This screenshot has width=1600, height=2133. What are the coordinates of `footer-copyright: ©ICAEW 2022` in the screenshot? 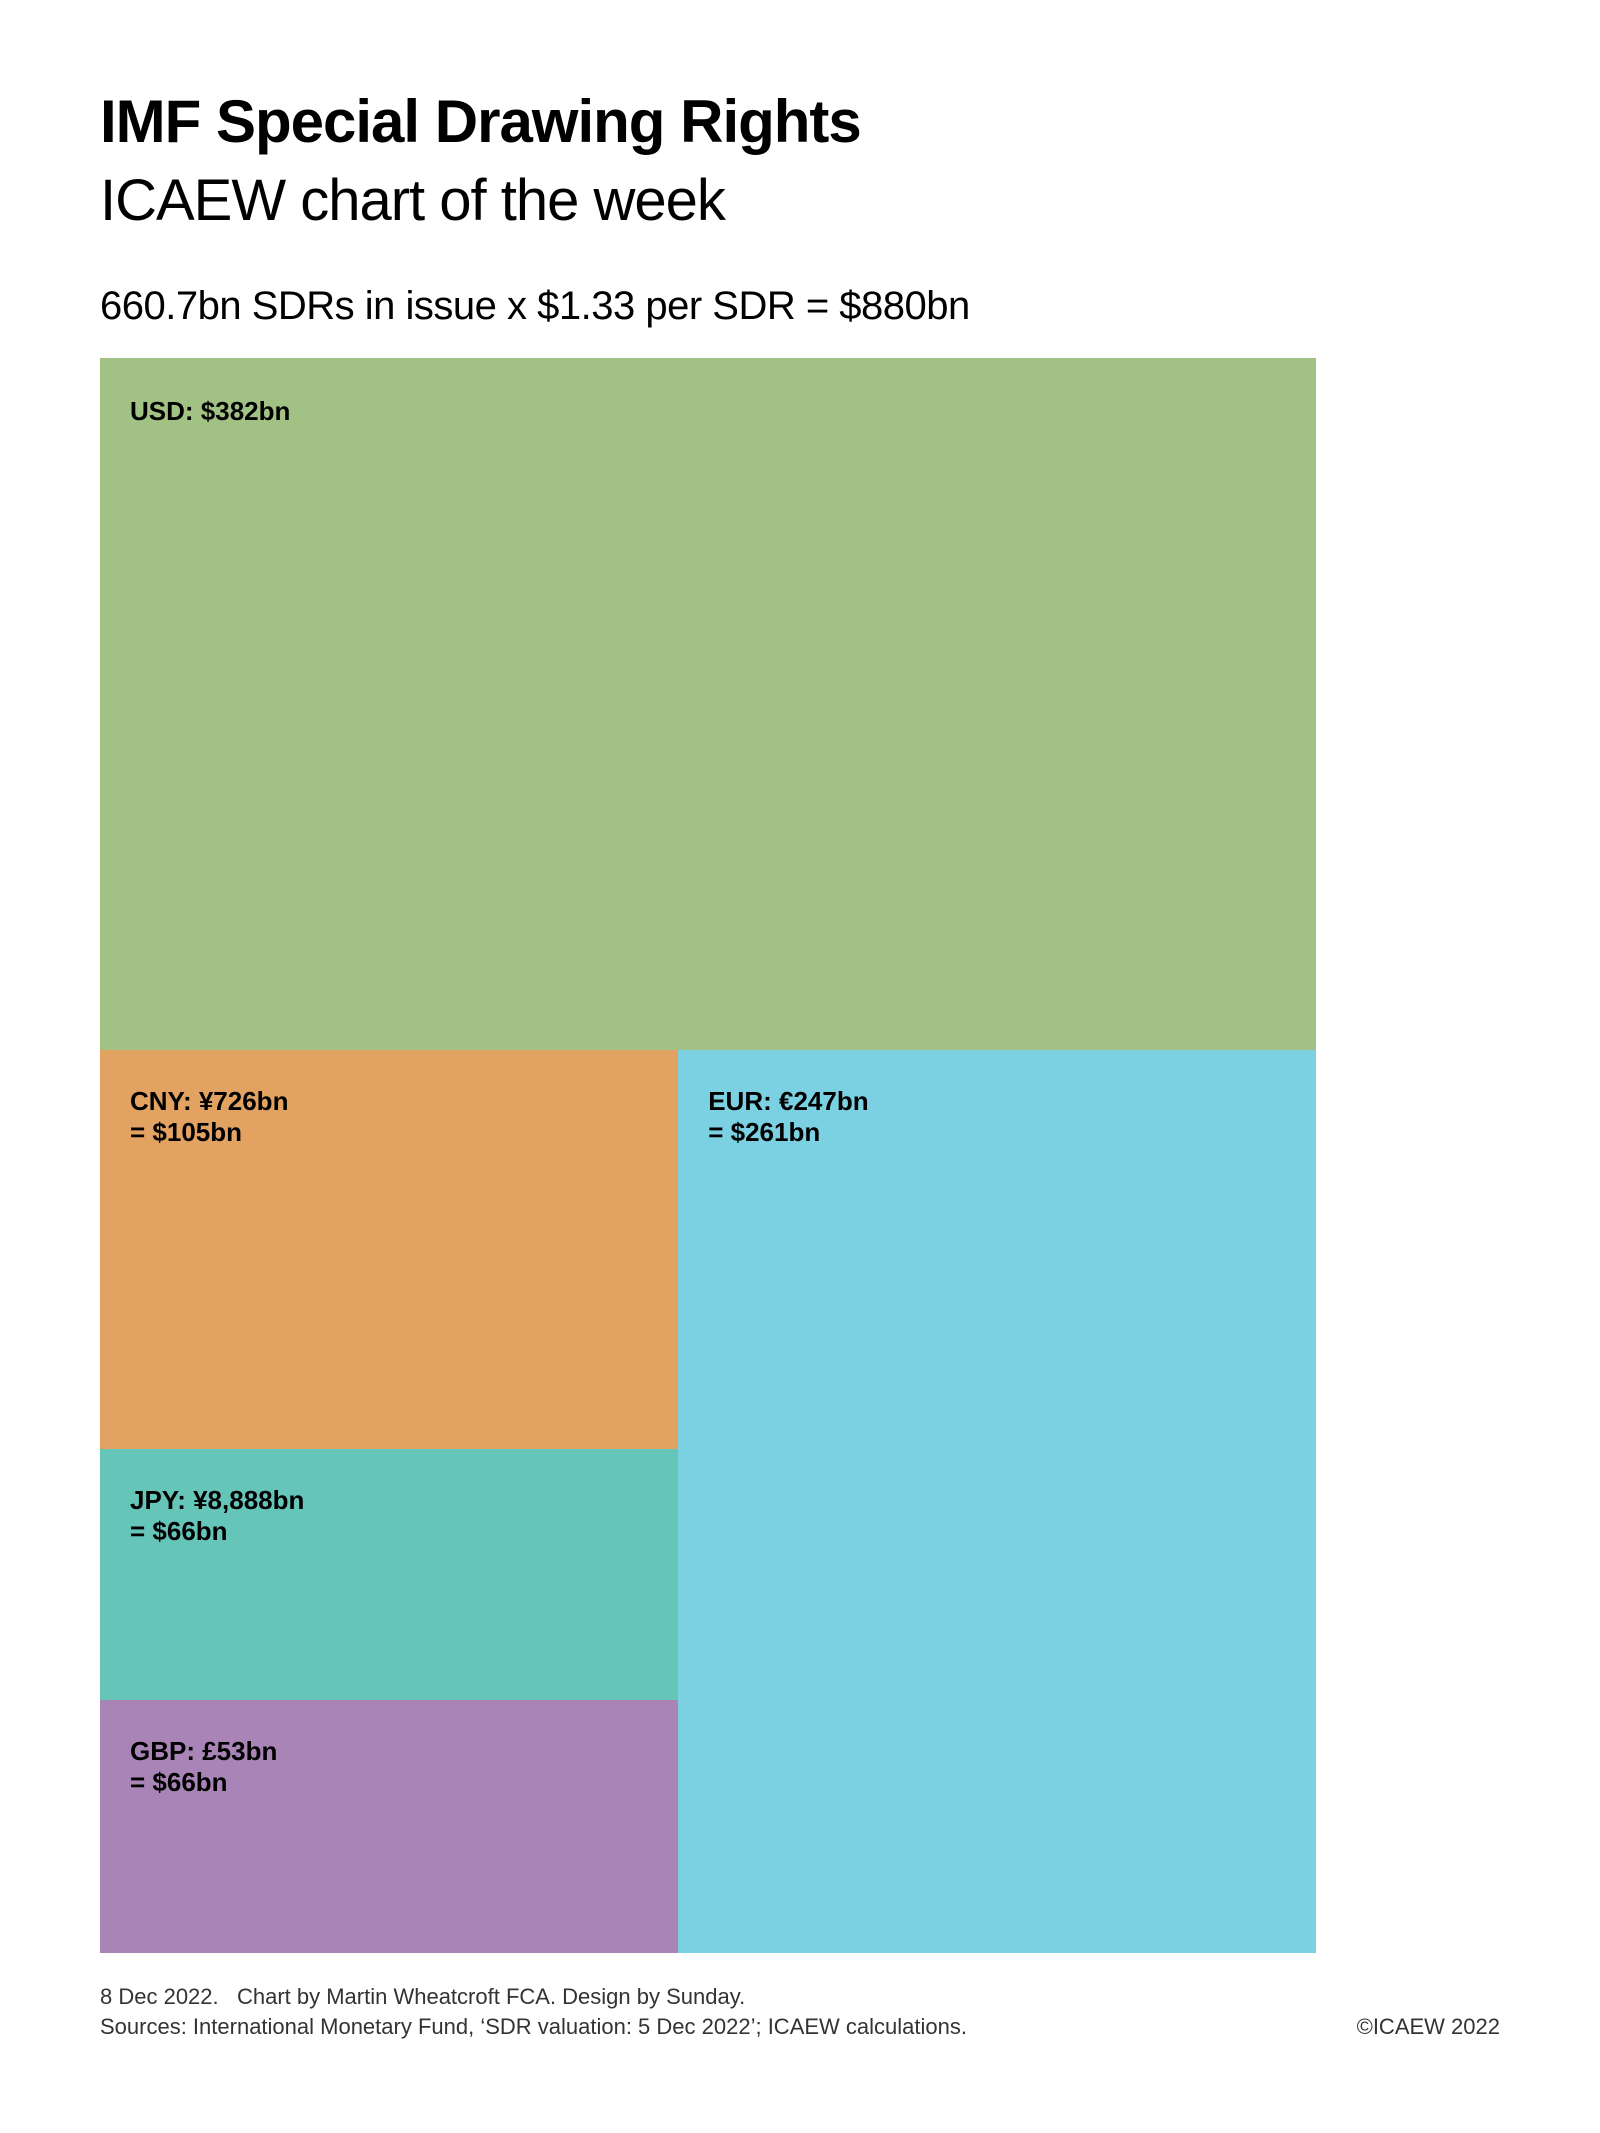 It's located at (1428, 2026).